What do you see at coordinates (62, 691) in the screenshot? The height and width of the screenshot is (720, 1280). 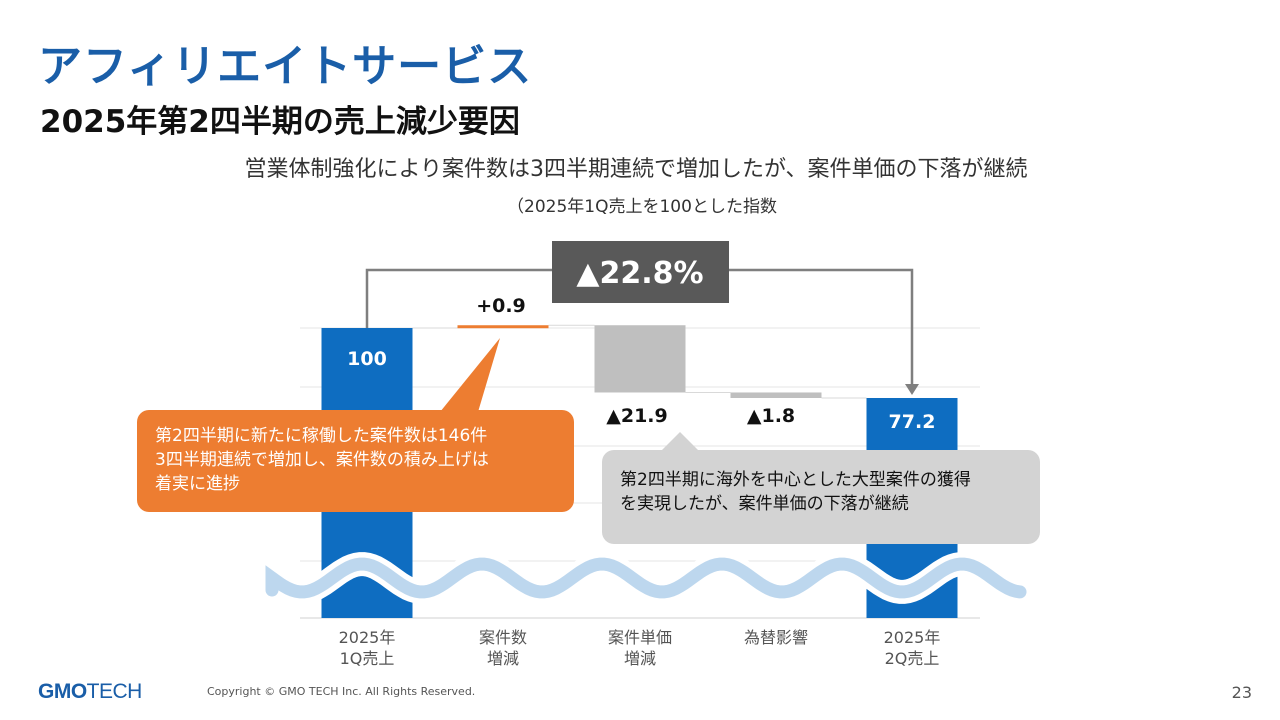 I see `logo-gmo: GMO` at bounding box center [62, 691].